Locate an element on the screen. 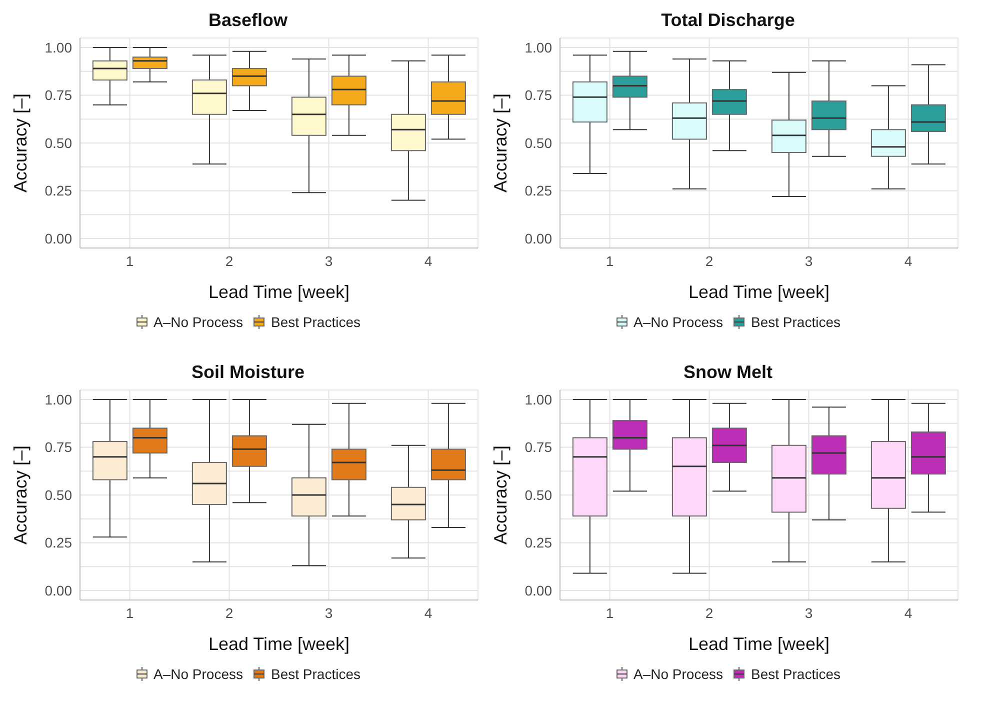  chart-title: Soil Moisture is located at coordinates (248, 372).